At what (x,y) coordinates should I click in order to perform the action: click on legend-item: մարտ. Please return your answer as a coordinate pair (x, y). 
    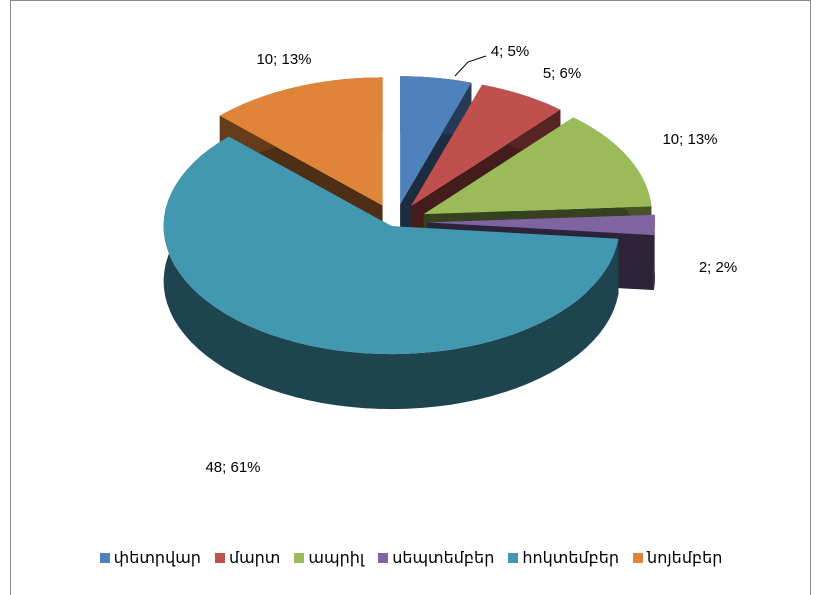
    Looking at the image, I should click on (247, 558).